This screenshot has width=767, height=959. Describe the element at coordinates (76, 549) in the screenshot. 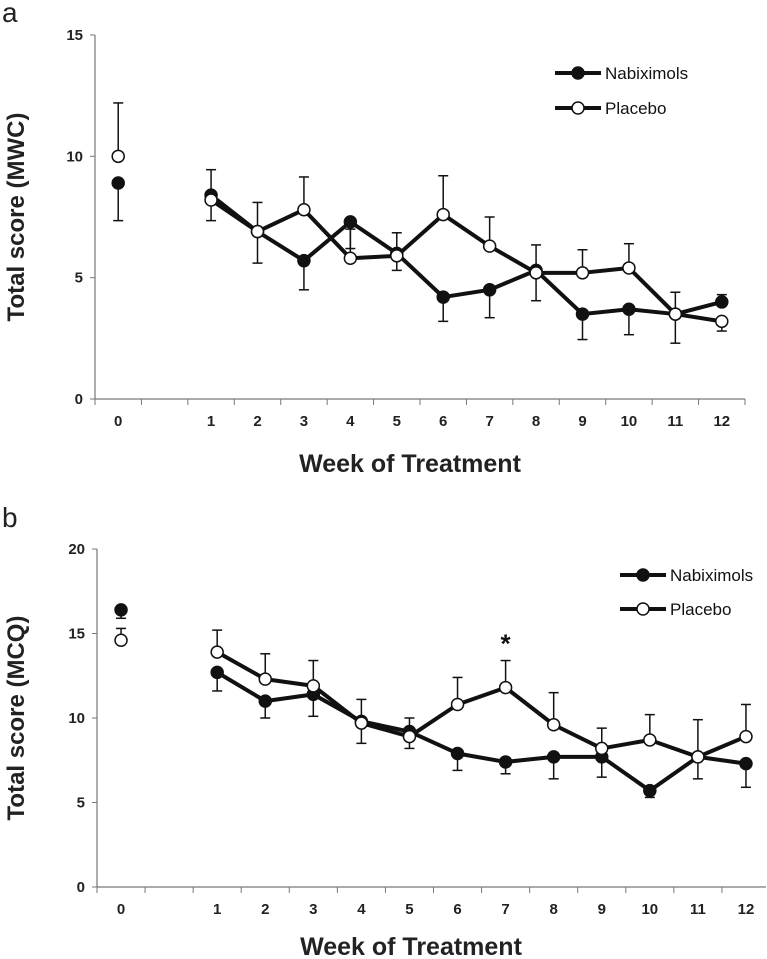

I see `y-tick-label: 20` at that location.